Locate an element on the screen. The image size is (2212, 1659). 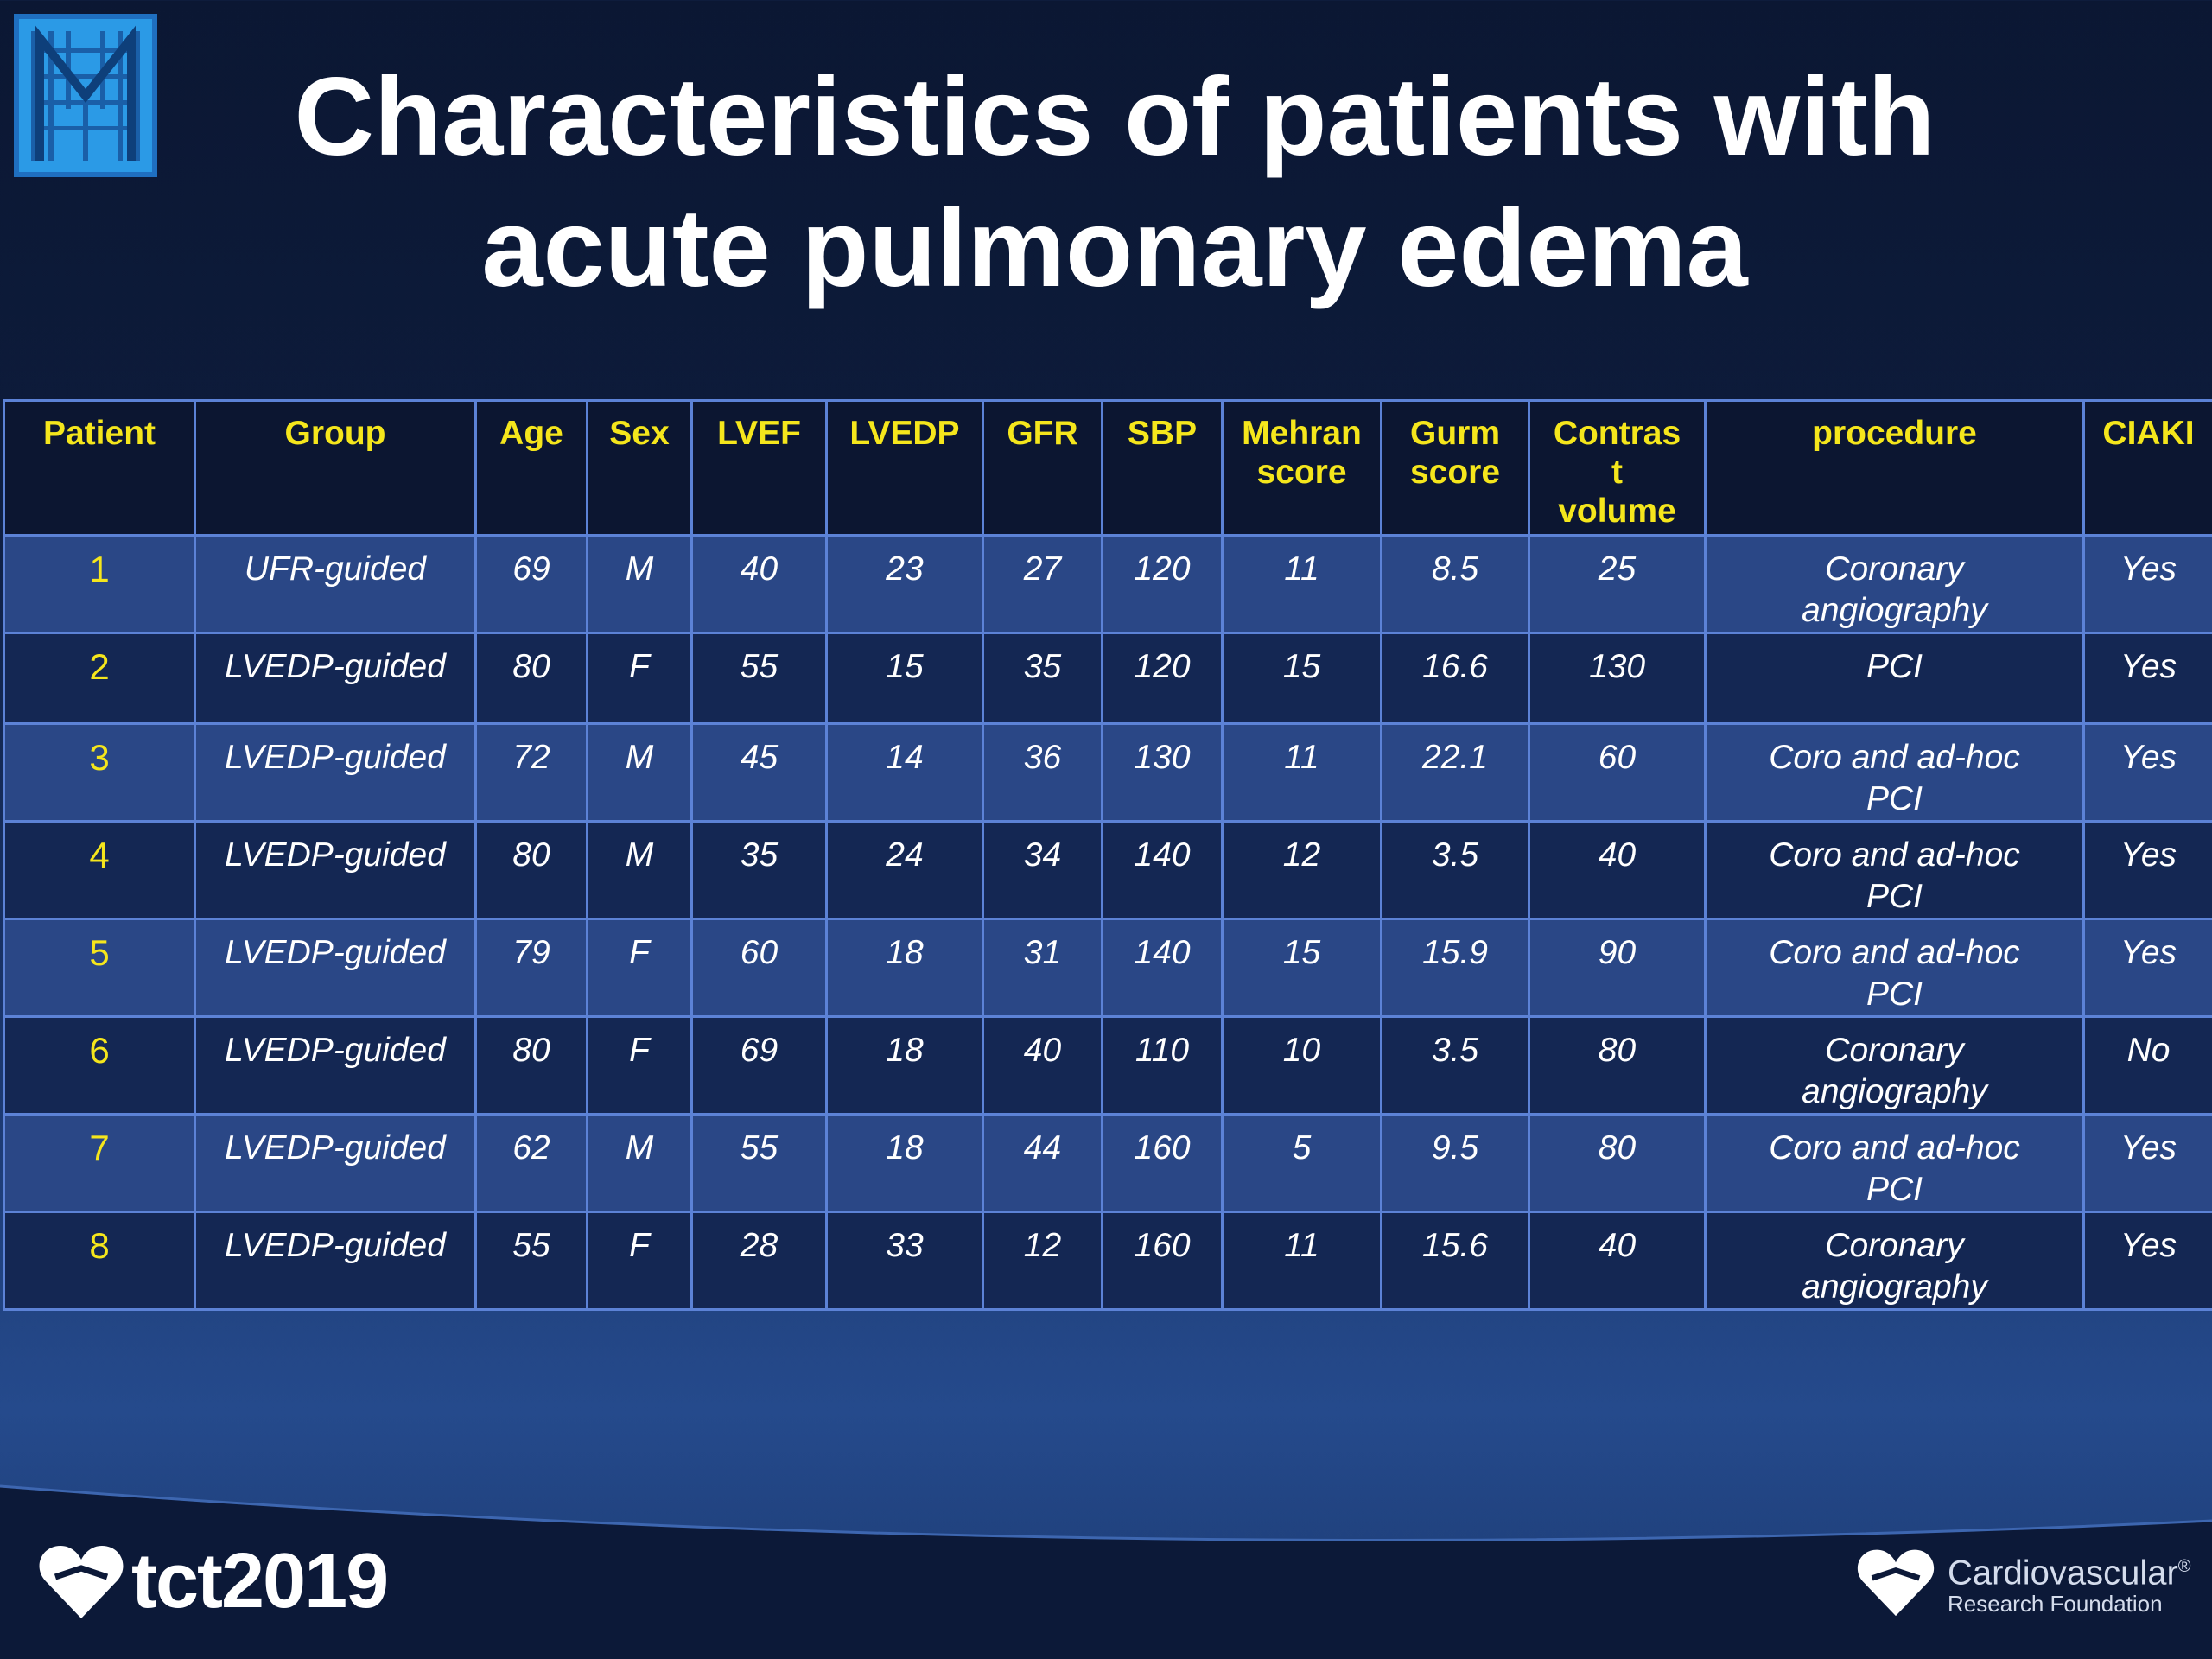
table-cell: 45 is located at coordinates (759, 772).